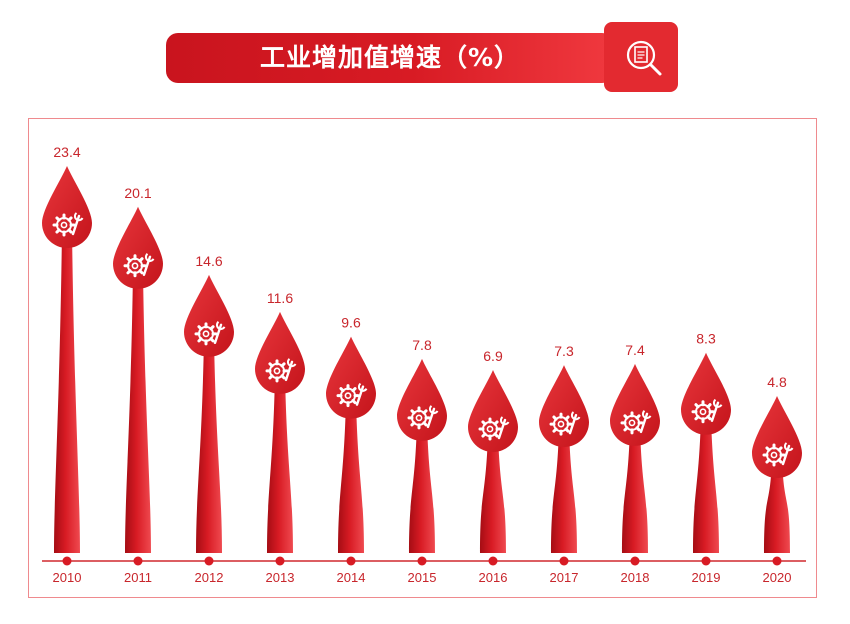 The image size is (850, 624). What do you see at coordinates (422, 487) in the screenshot?
I see `bar-stem-2015` at bounding box center [422, 487].